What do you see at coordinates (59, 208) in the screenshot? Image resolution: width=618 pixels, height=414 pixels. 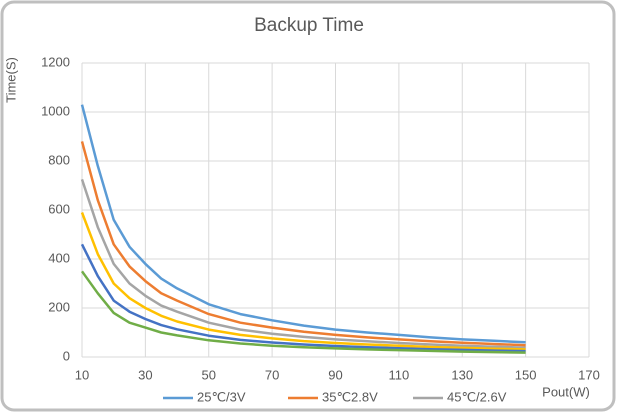 I see `y-tick-label: 600` at bounding box center [59, 208].